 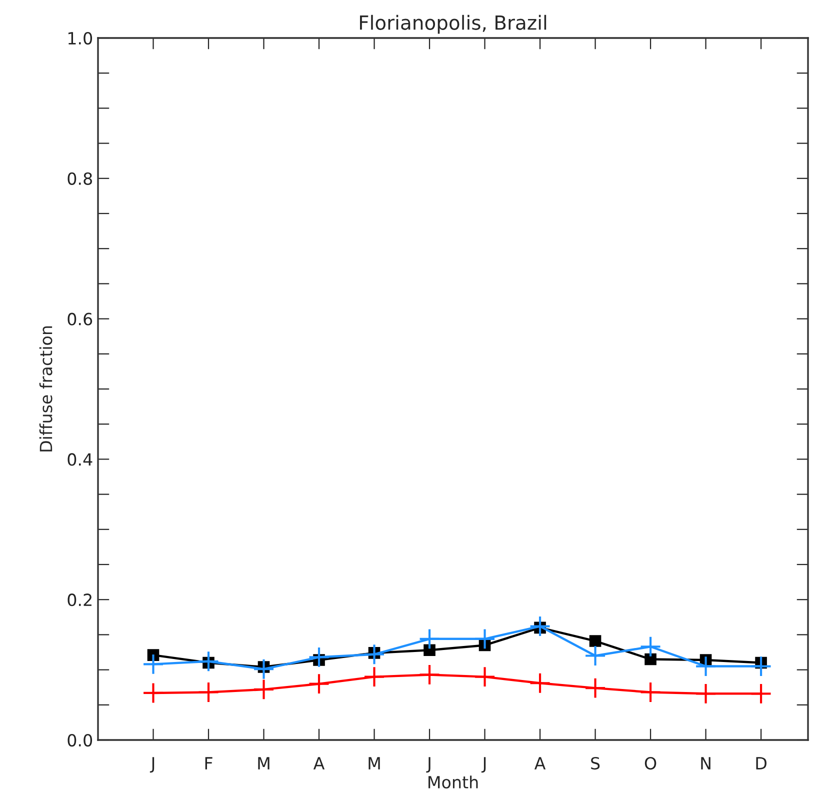 What do you see at coordinates (453, 24) in the screenshot?
I see `chart-title: Florianopolis, Brazil` at bounding box center [453, 24].